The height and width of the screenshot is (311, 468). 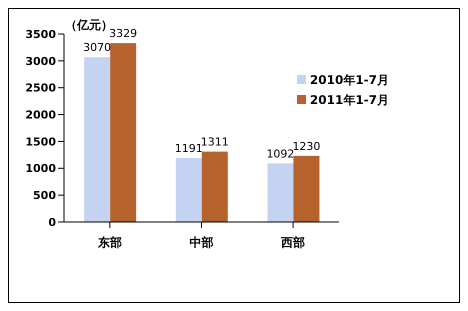 What do you see at coordinates (40, 115) in the screenshot?
I see `y-tick-label: 2000` at bounding box center [40, 115].